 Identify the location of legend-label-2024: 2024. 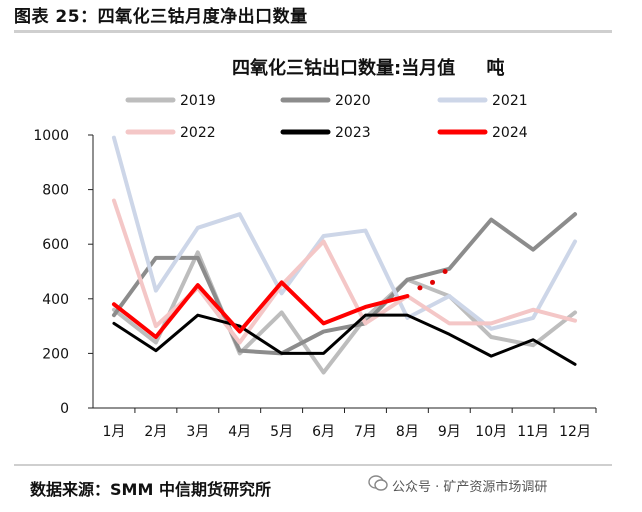
(510, 133).